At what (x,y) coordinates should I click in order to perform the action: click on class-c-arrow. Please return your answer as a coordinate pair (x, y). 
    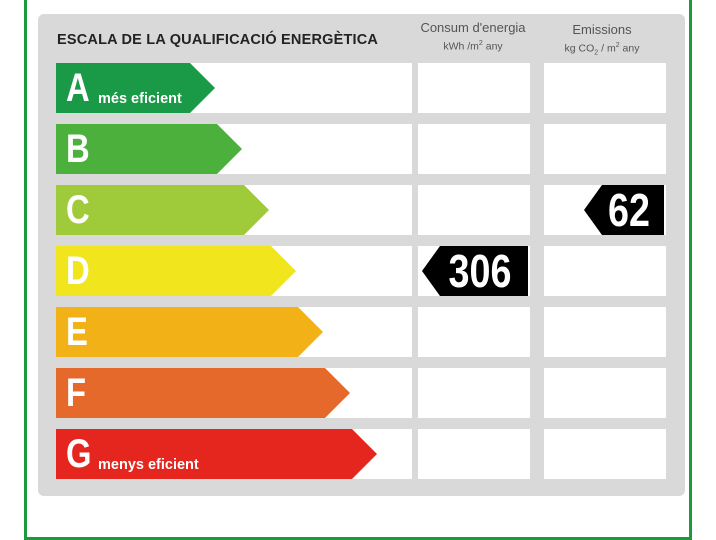
    Looking at the image, I should click on (162, 210).